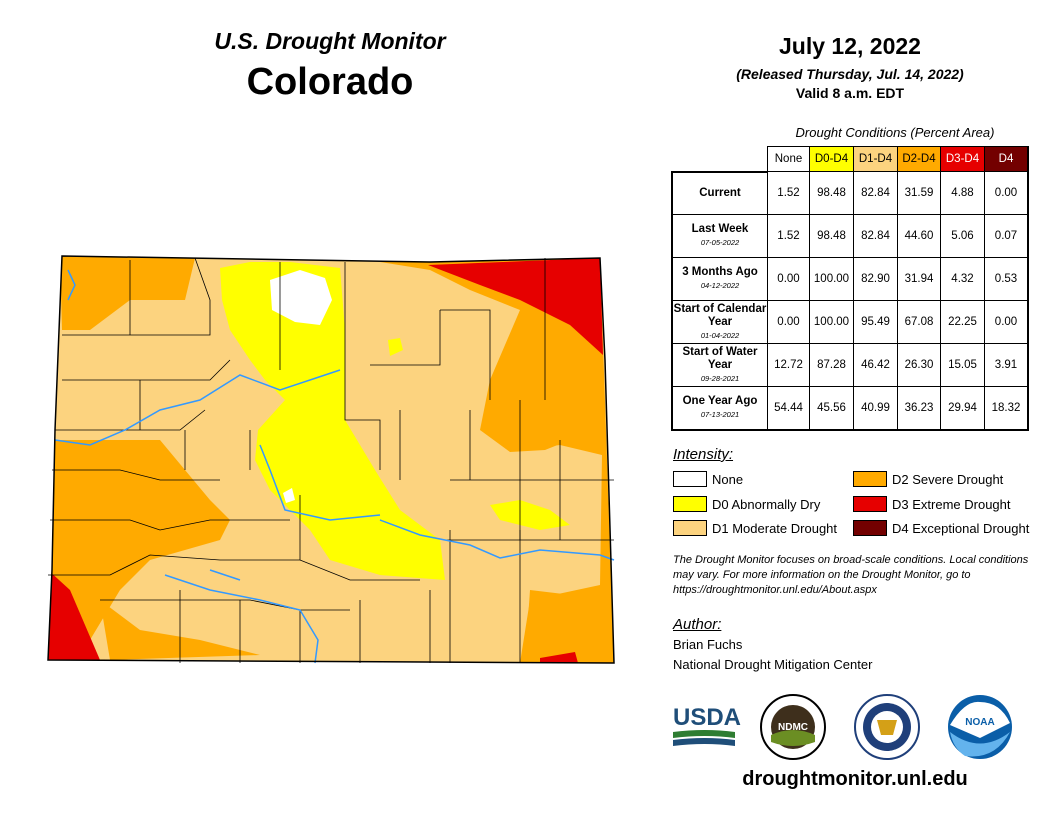 The width and height of the screenshot is (1056, 816). Describe the element at coordinates (708, 479) in the screenshot. I see `legend-item: None` at that location.